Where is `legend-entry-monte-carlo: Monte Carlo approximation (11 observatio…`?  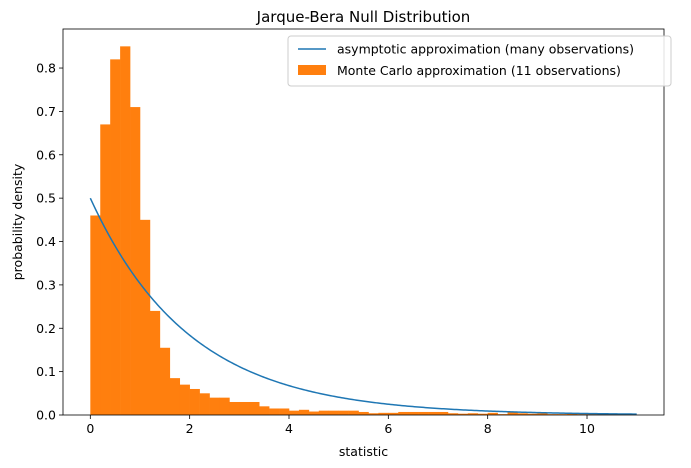 legend-entry-monte-carlo: Monte Carlo approximation (11 observatio… is located at coordinates (479, 70).